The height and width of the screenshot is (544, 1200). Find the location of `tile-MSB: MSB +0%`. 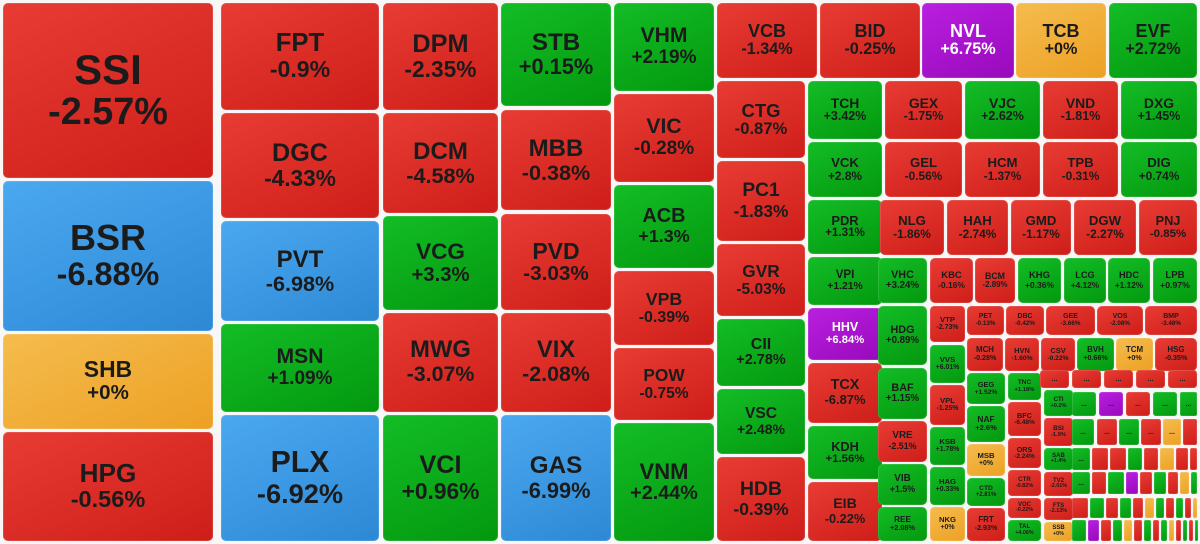

tile-MSB: MSB +0% is located at coordinates (986, 460).